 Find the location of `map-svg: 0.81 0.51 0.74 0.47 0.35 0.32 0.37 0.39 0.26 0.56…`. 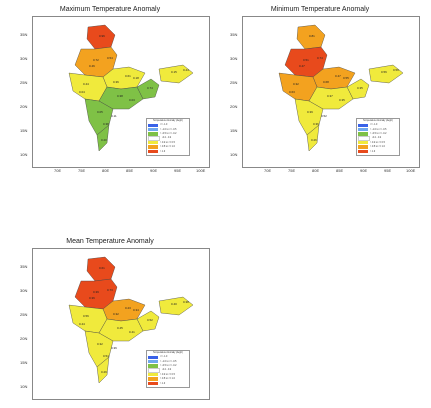

map-svg: 0.81 0.51 0.74 0.47 0.35 0.32 0.37 0.39 0.26 0.56… is located at coordinates (341, 88).